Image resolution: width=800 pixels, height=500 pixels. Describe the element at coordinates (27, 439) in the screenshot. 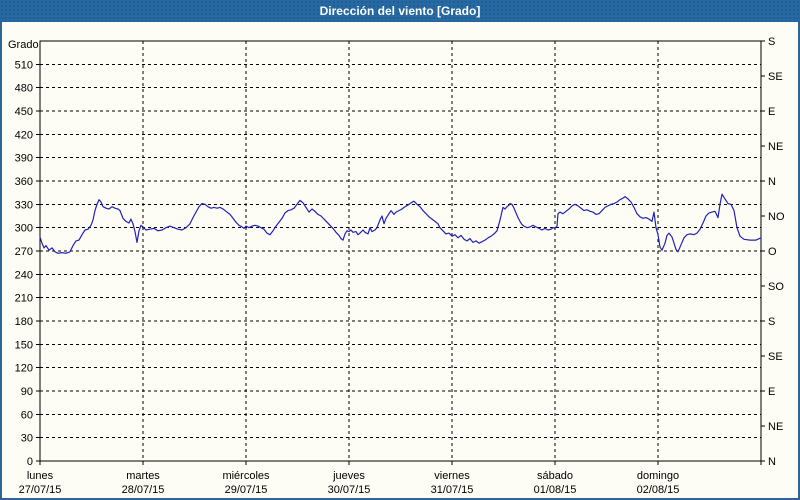

I see `y-tick-label: 30` at that location.